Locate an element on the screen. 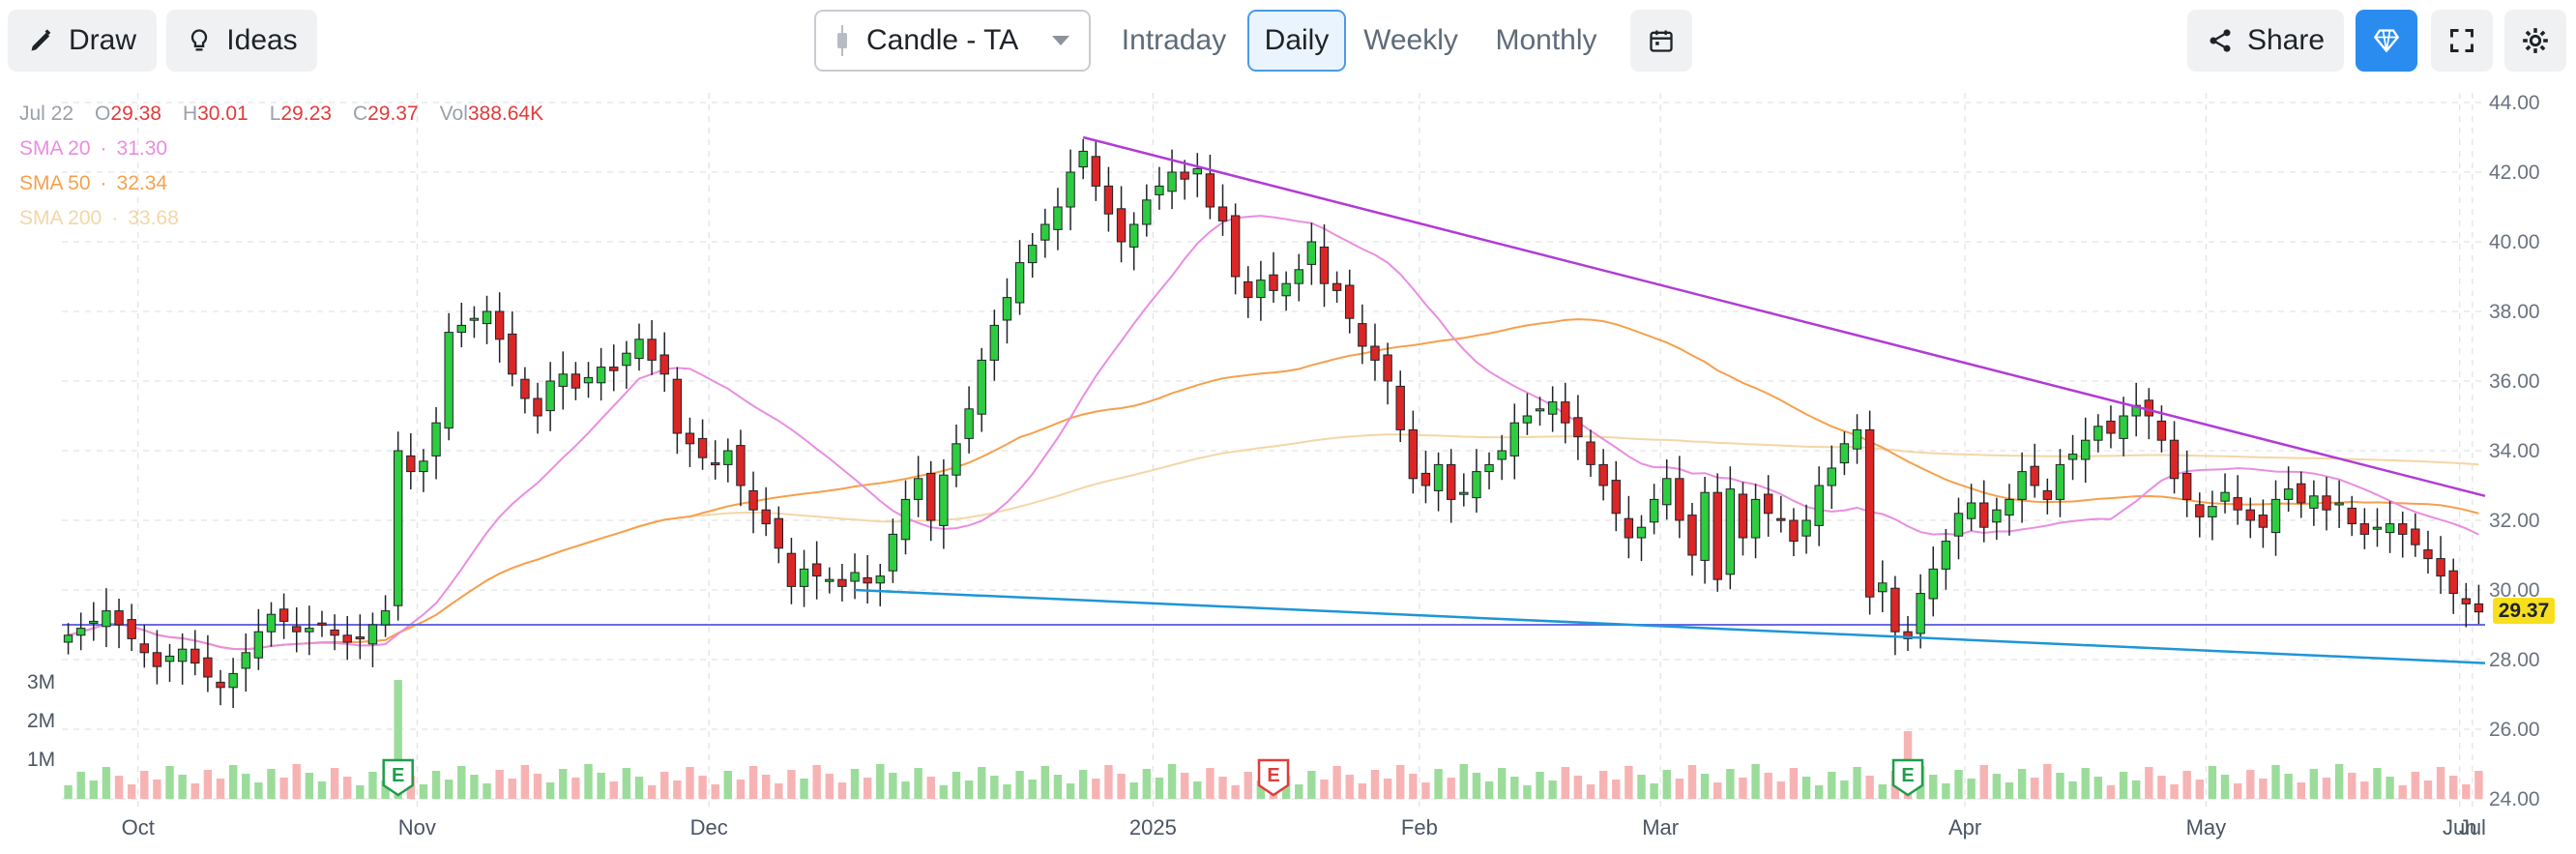 The width and height of the screenshot is (2576, 854). calendar-button is located at coordinates (1661, 41).